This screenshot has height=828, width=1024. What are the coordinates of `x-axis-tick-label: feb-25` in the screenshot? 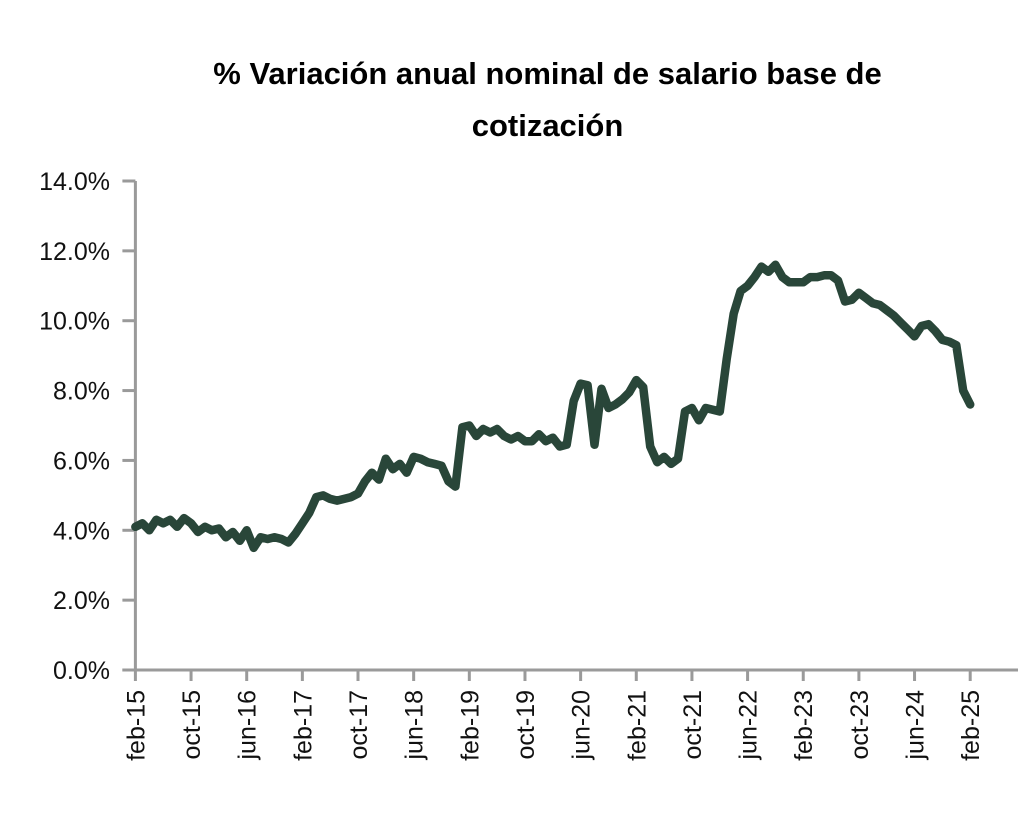 It's located at (971, 725).